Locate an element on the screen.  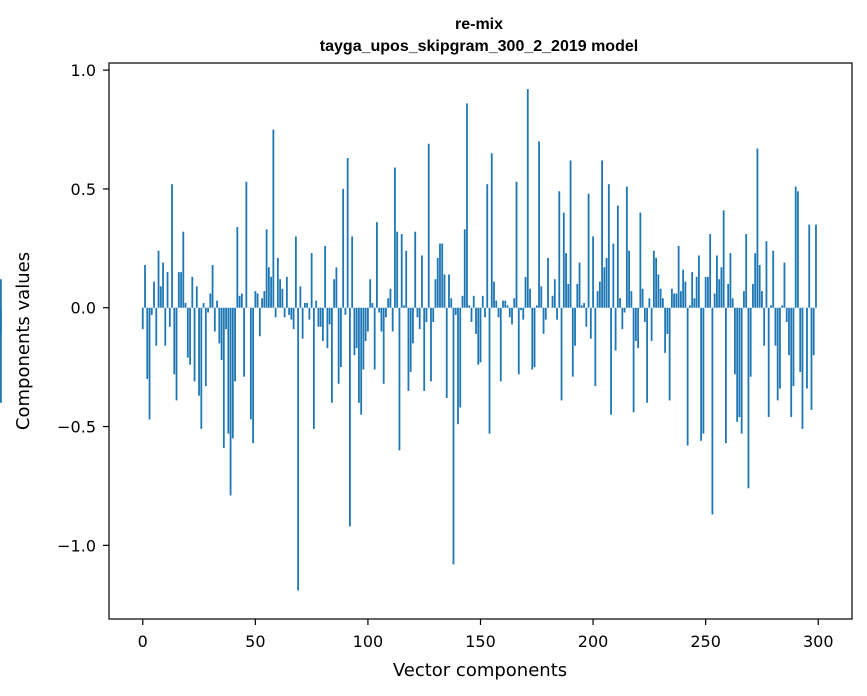
x-tick-label: 100 is located at coordinates (368, 641).